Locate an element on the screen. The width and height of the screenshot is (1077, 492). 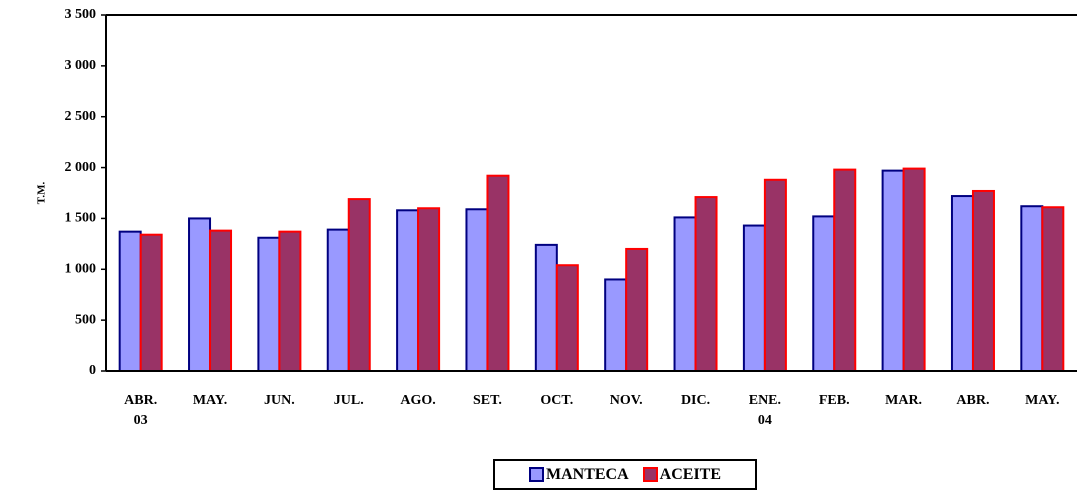
x-tick-label: FEB. is located at coordinates (834, 400).